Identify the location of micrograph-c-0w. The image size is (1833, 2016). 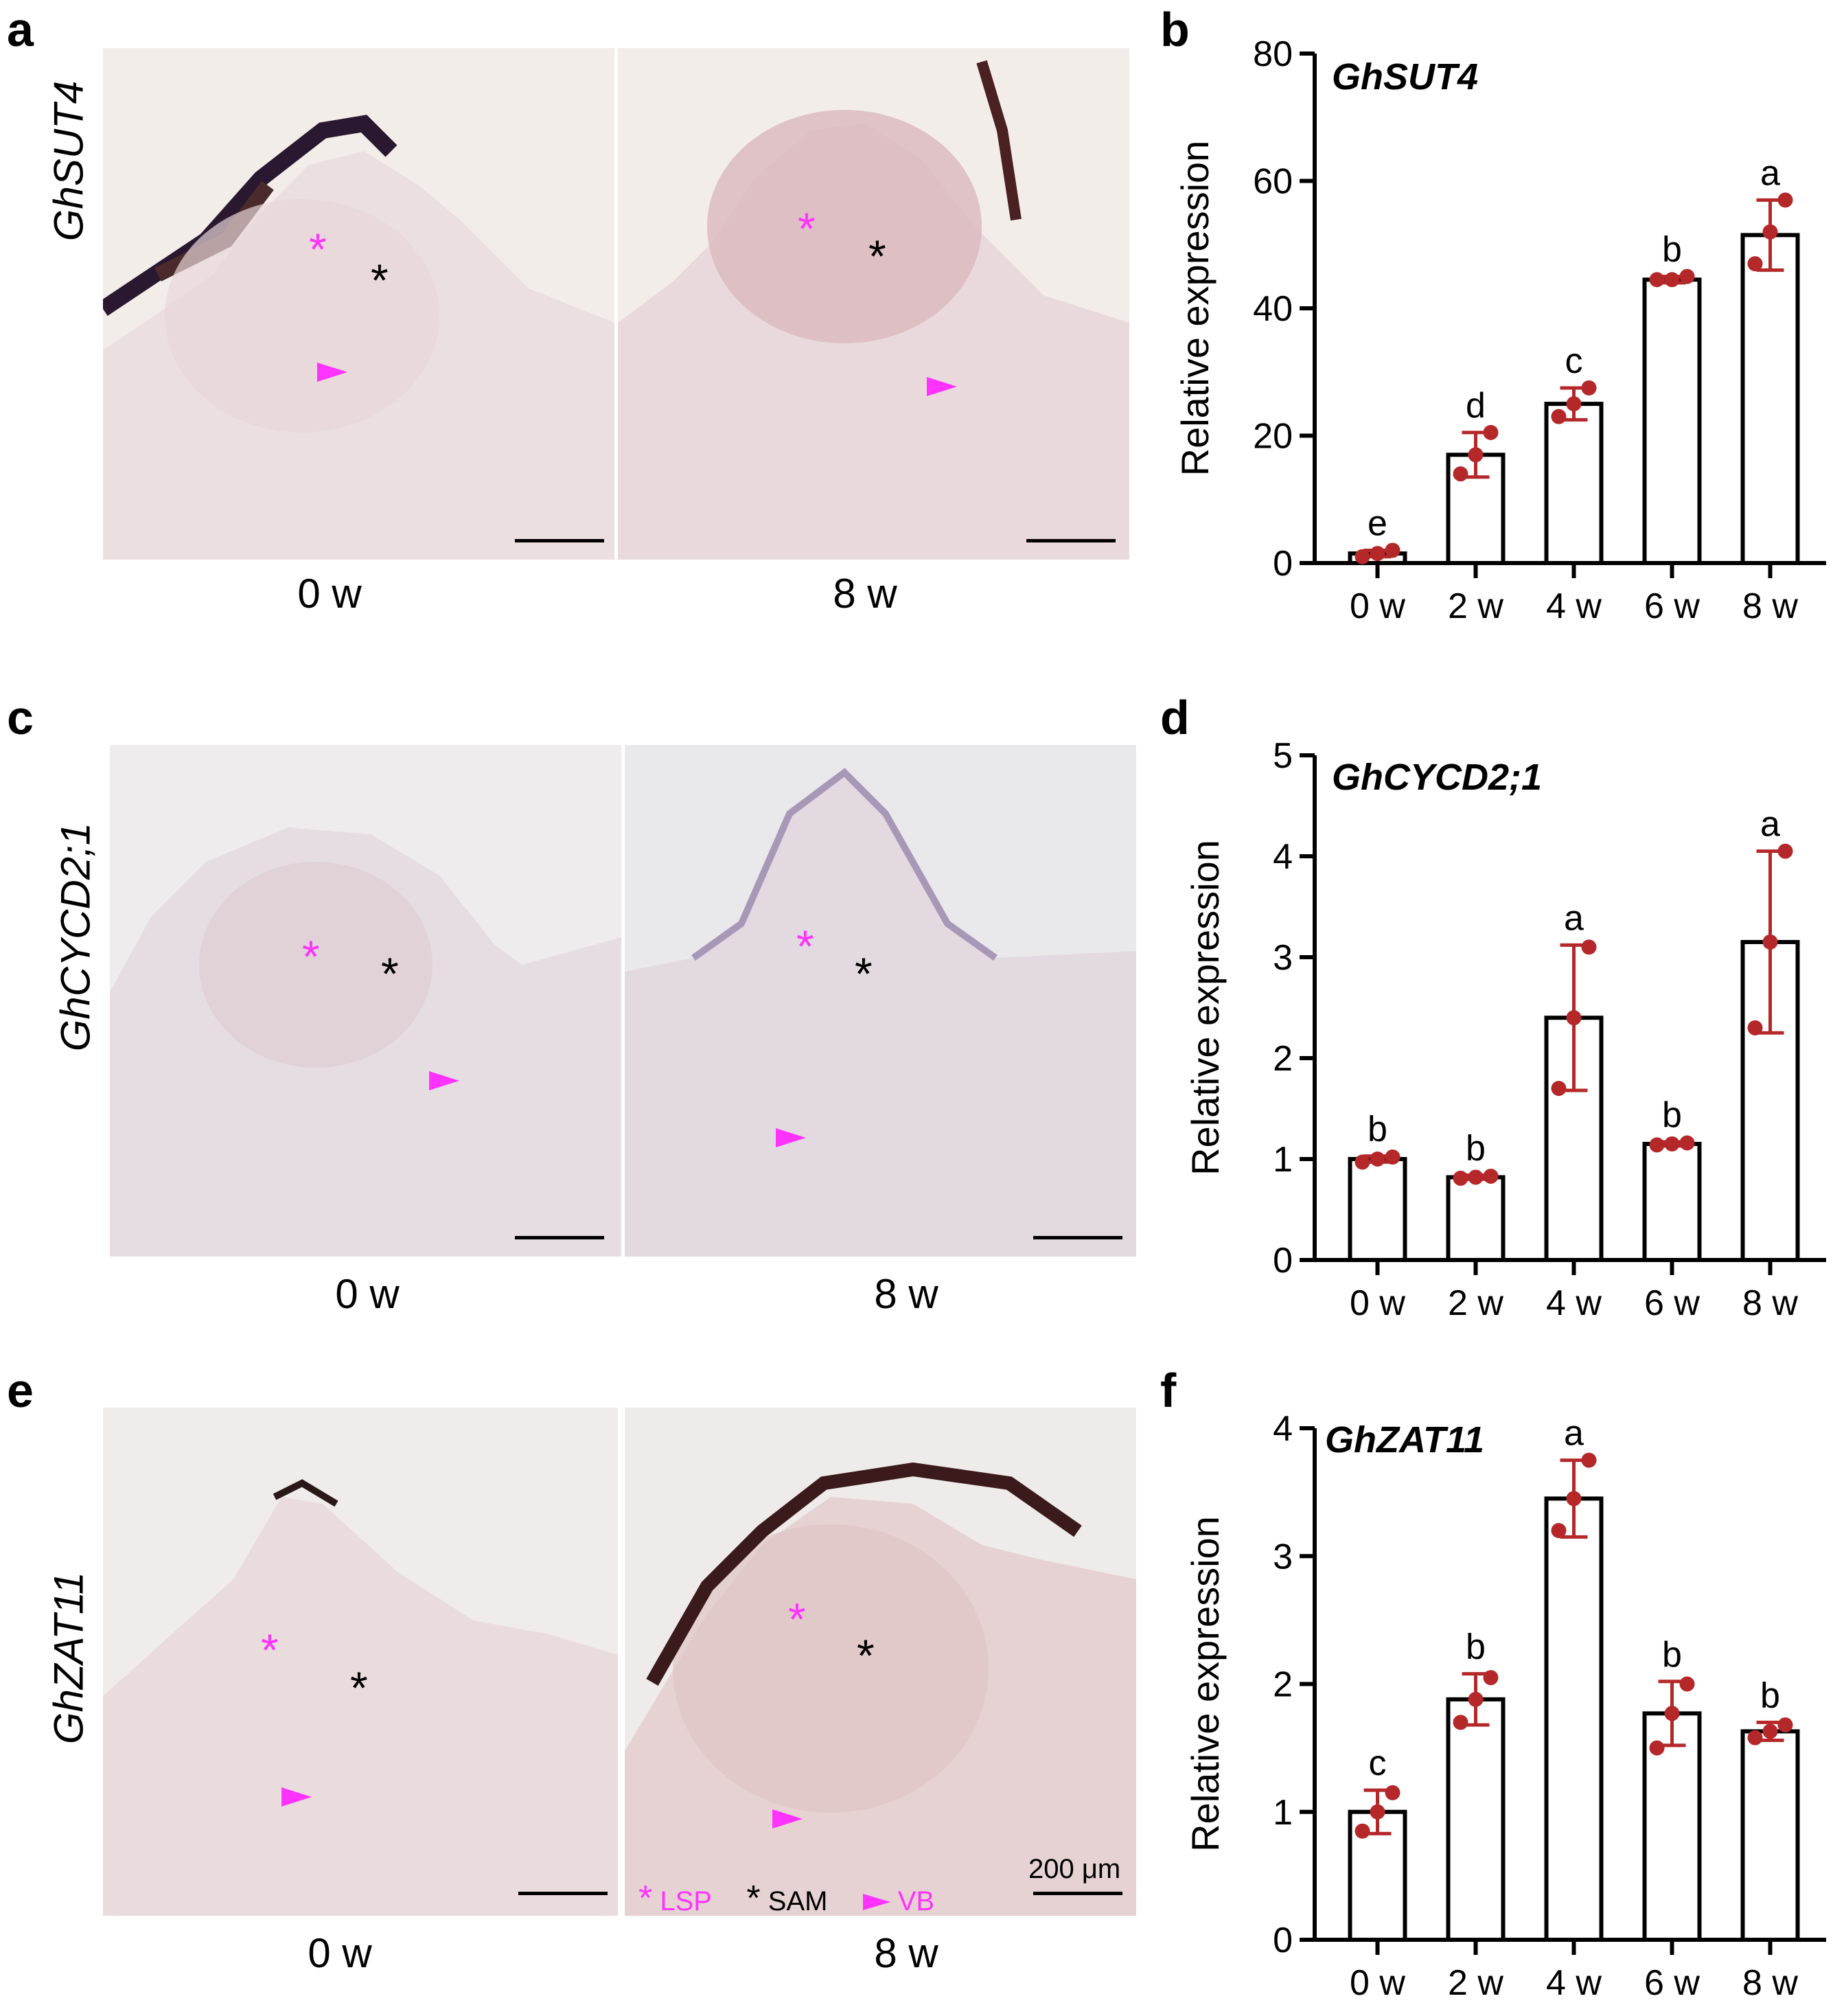
(365, 1001).